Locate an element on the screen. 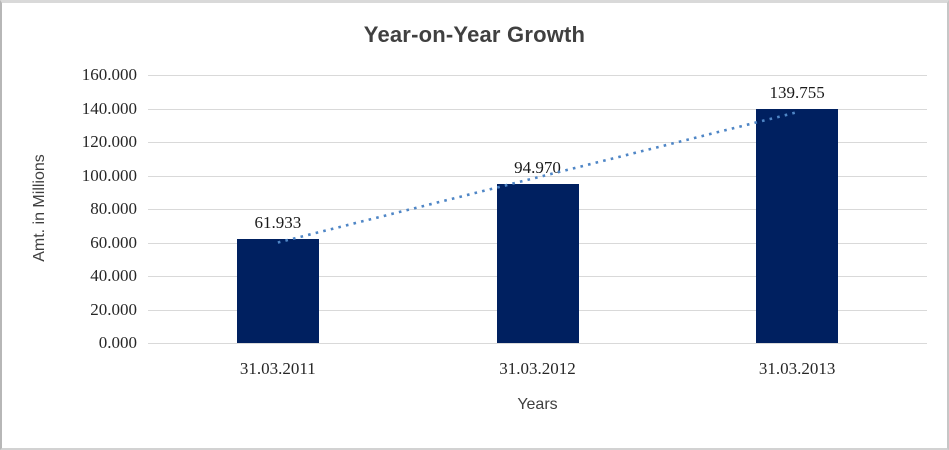 This screenshot has height=450, width=949. y-tick-label: 80.000 is located at coordinates (113, 208).